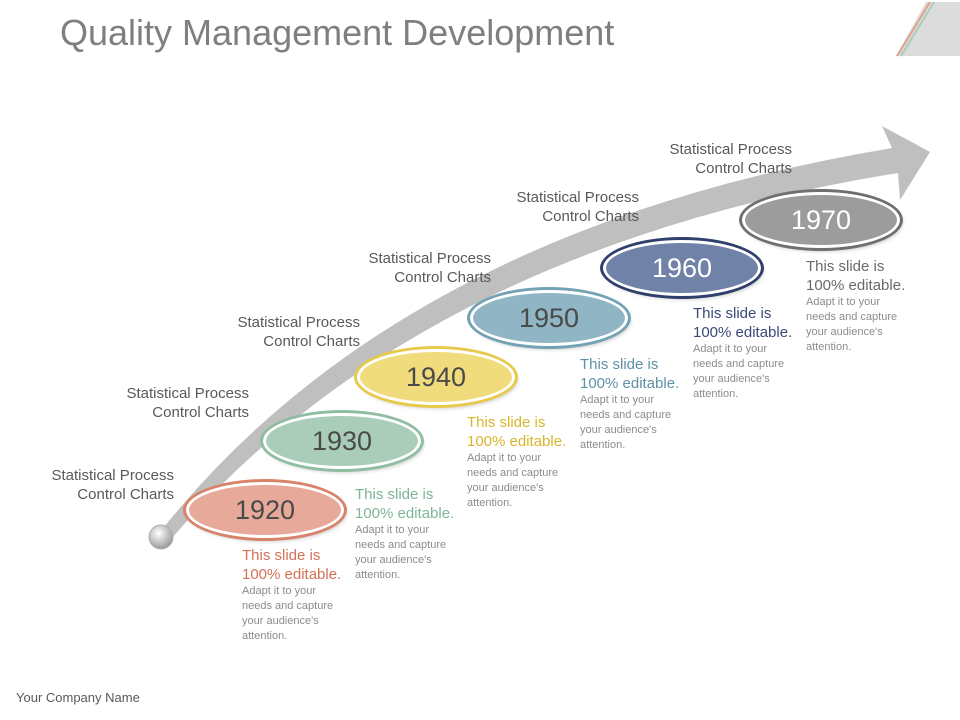 This screenshot has width=960, height=720. I want to click on timeline-start-ball, so click(161, 537).